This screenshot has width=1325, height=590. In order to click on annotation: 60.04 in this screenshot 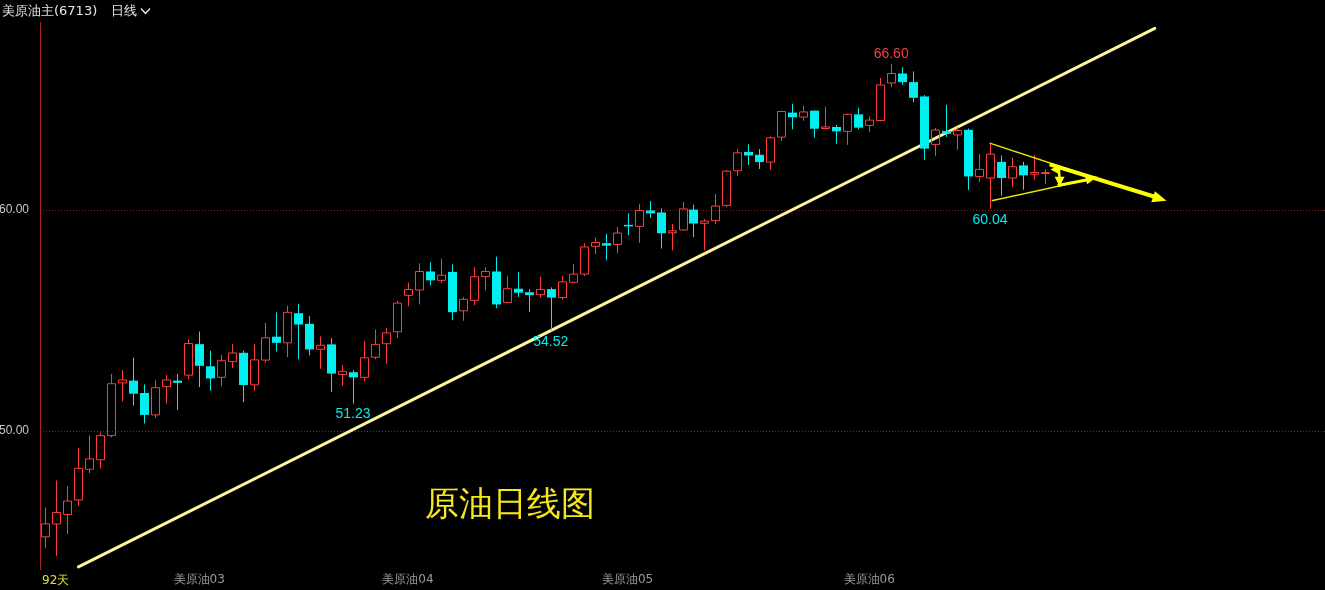, I will do `click(990, 218)`.